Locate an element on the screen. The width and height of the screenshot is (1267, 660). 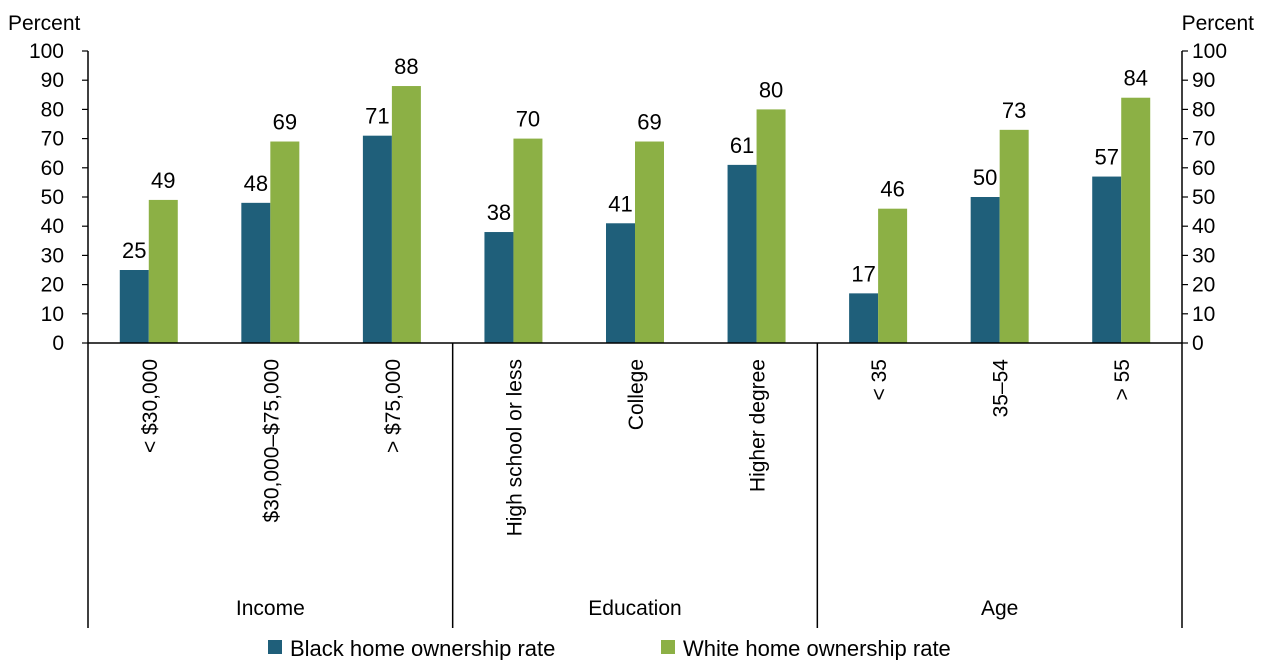
right-tick-label: 90 is located at coordinates (1203, 80).